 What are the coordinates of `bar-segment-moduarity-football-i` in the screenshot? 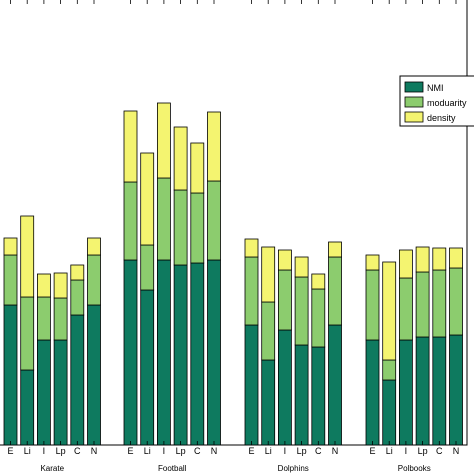 It's located at (163, 219).